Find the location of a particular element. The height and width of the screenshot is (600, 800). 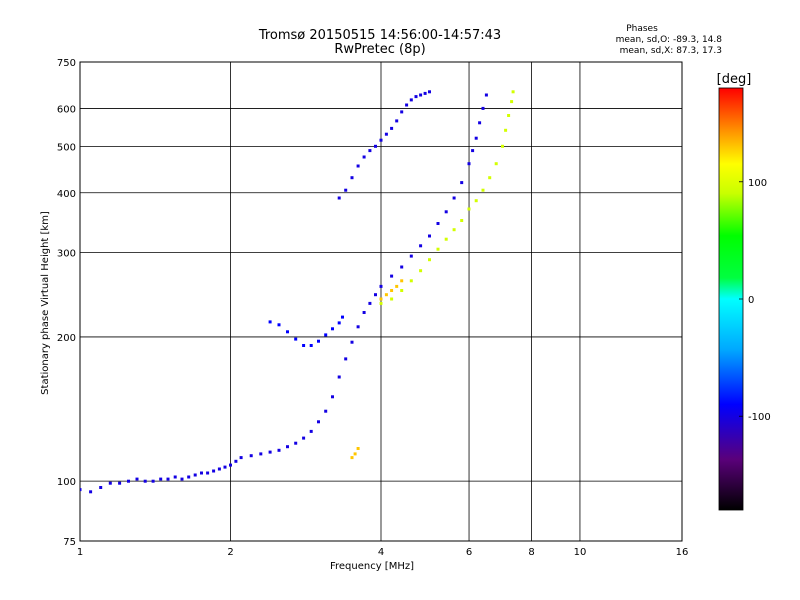

y-axis-label: Stationary phase Virtual Height [km] is located at coordinates (45, 303).